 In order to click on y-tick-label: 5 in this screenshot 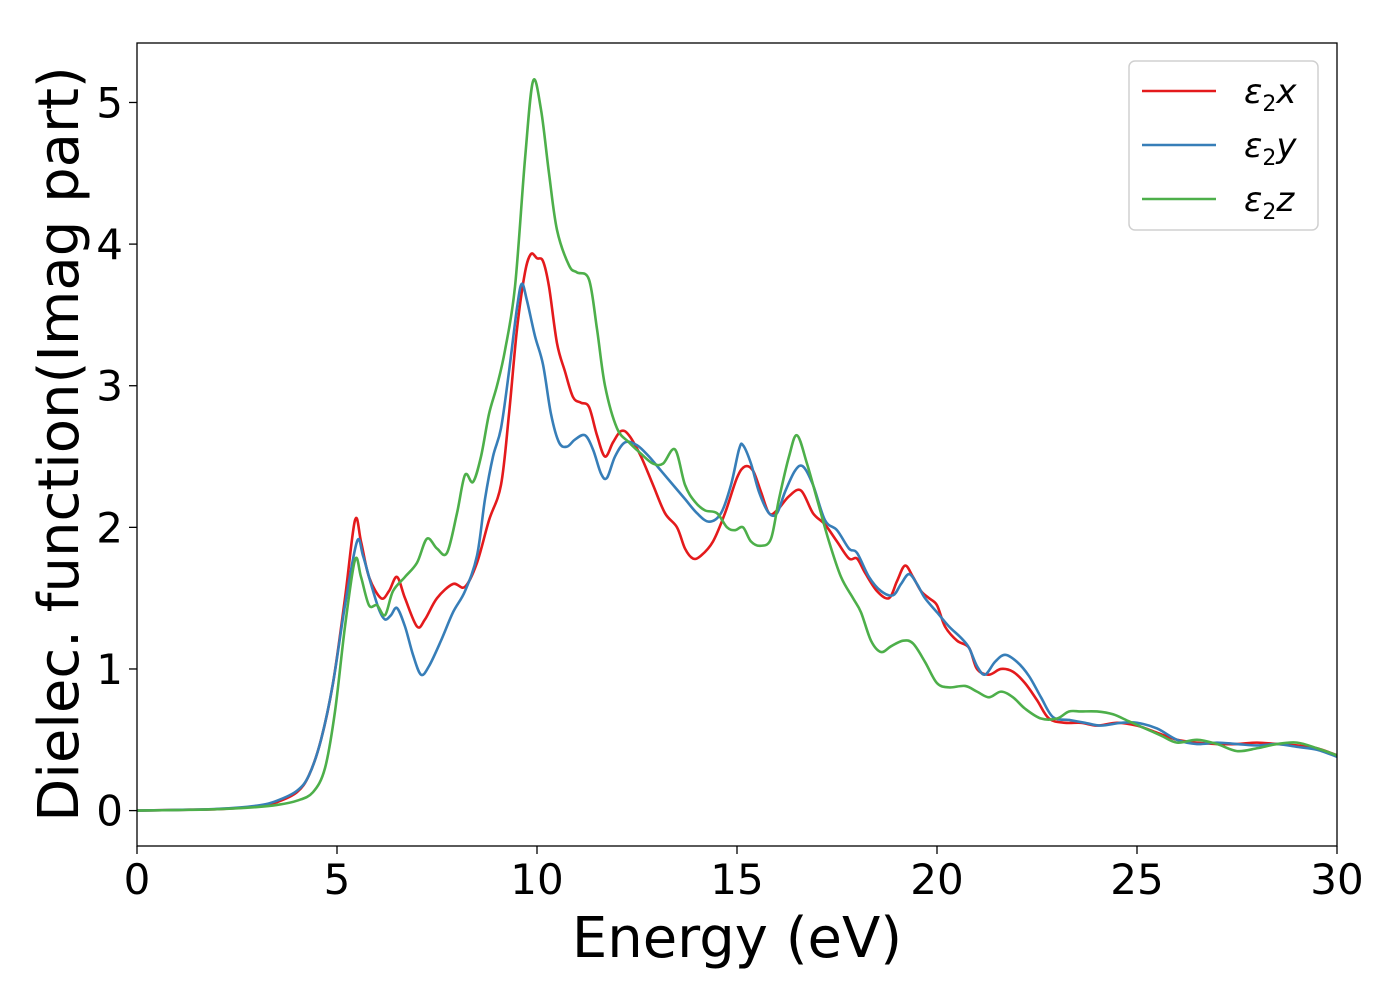, I will do `click(109, 102)`.